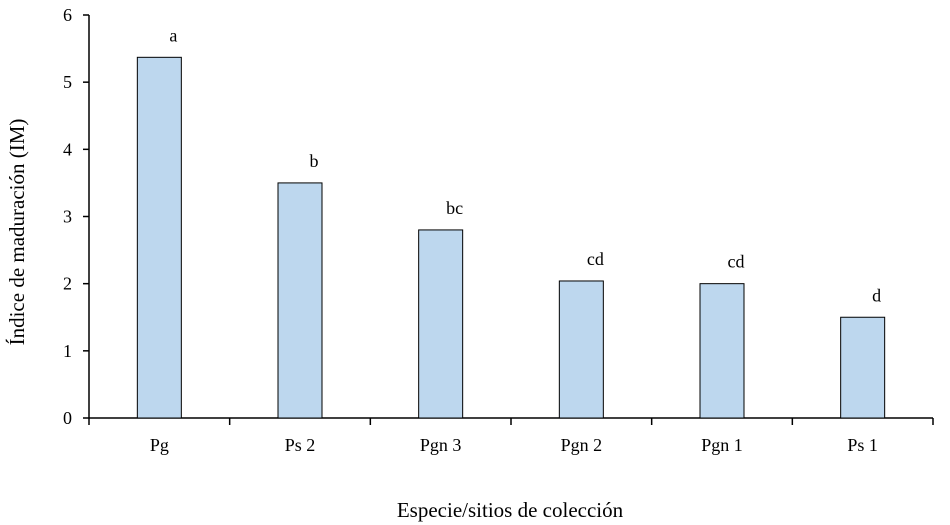  Describe the element at coordinates (314, 161) in the screenshot. I see `bar-significance-label: b` at that location.